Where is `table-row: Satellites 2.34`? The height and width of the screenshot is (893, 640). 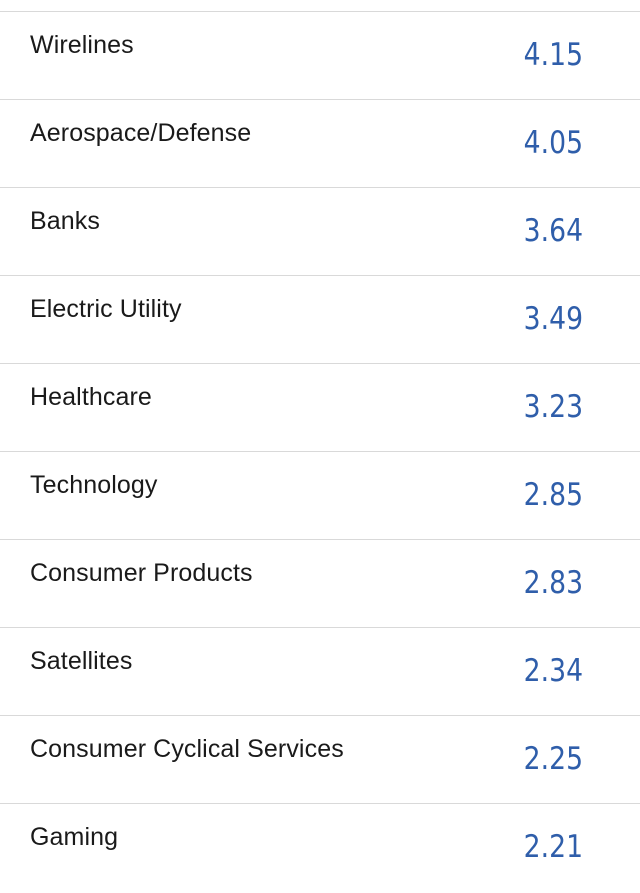
table-row: Satellites 2.34 is located at coordinates (320, 672).